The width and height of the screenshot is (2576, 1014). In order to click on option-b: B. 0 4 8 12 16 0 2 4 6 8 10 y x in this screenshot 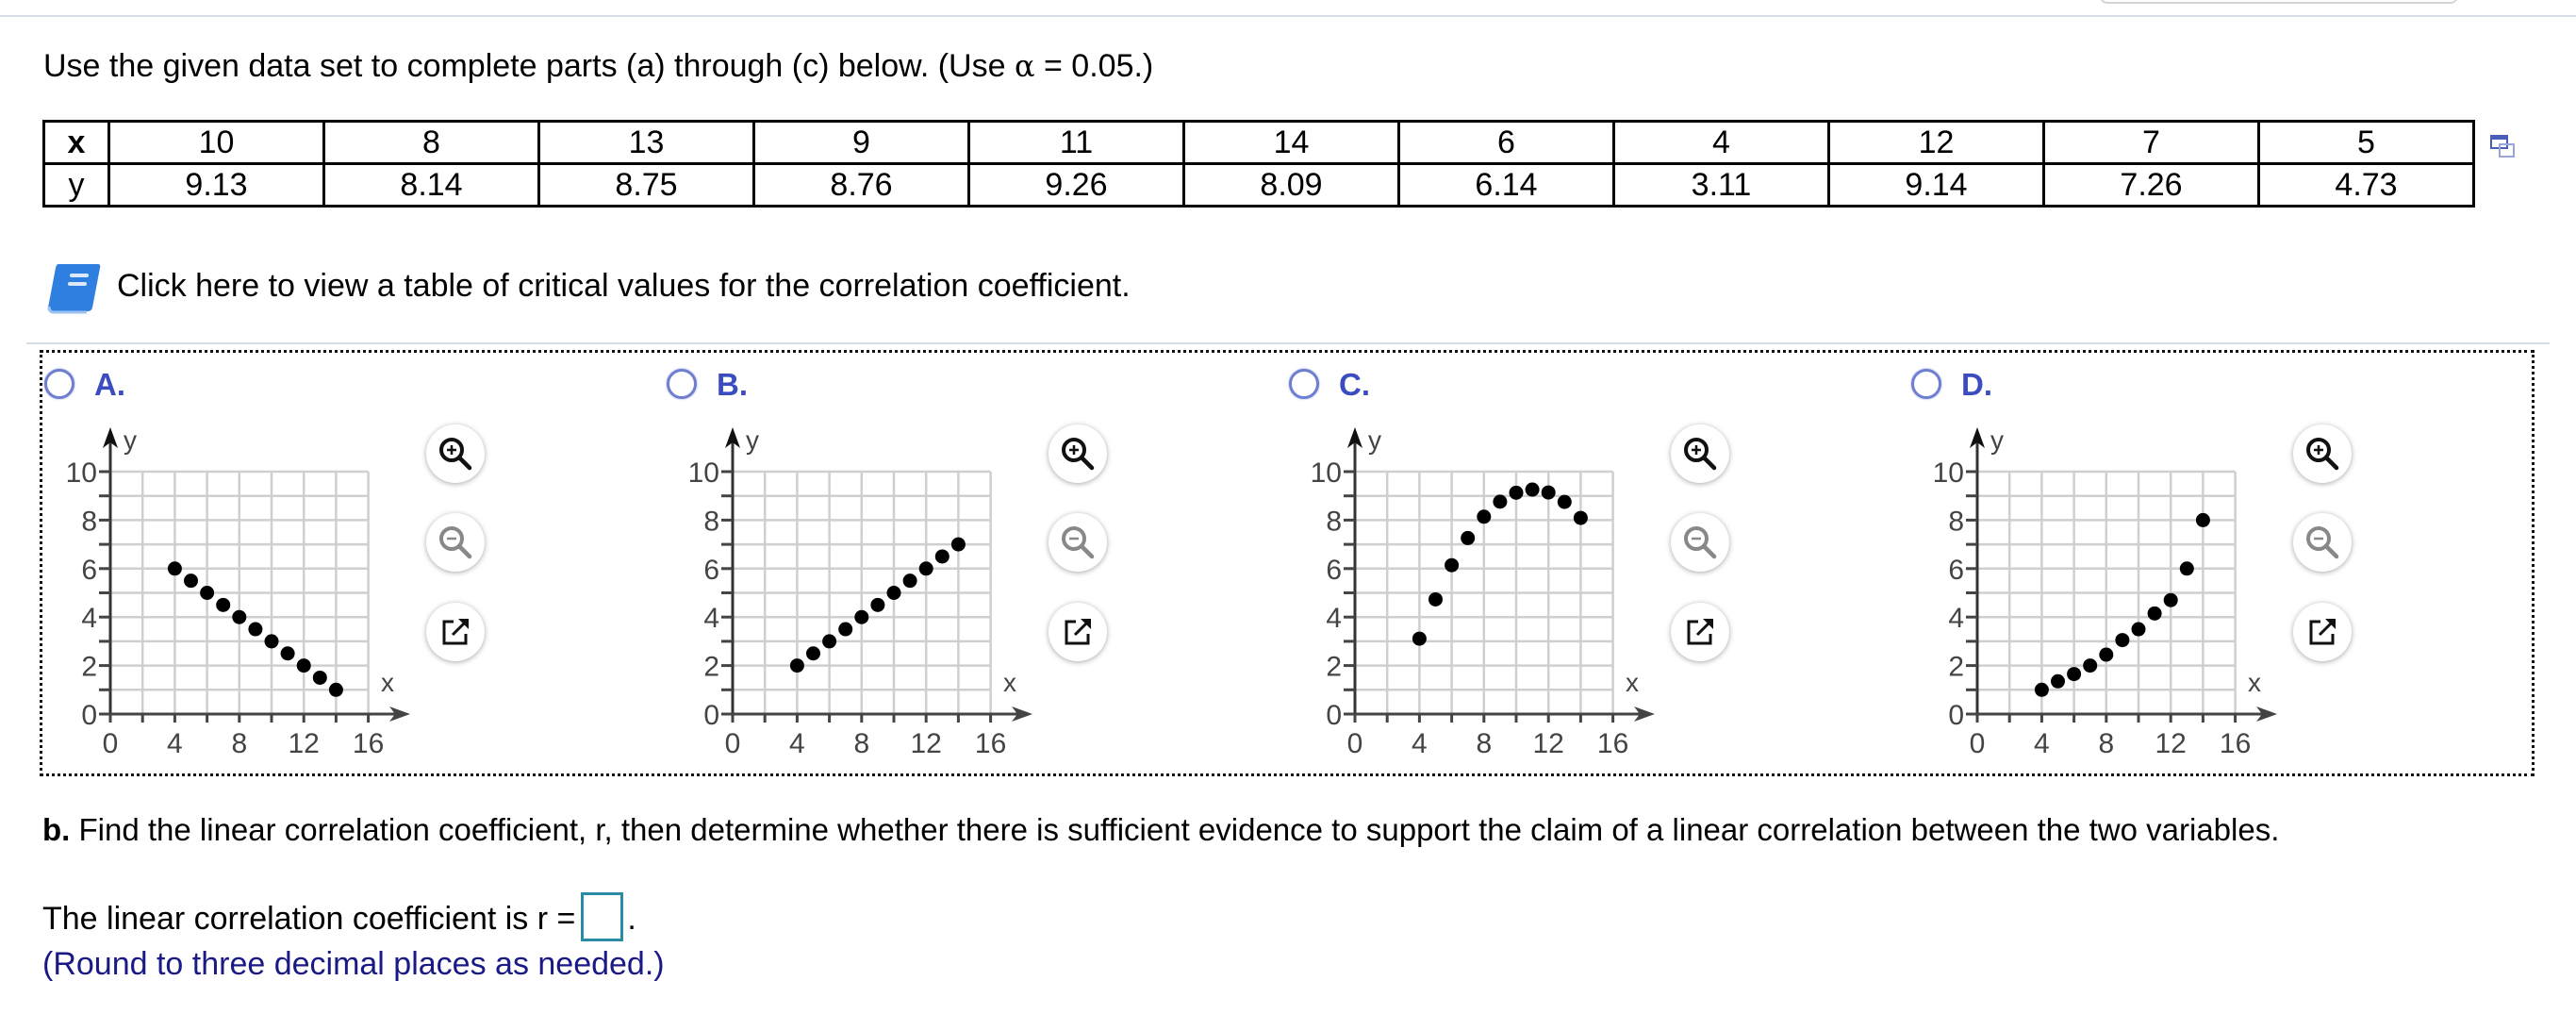, I will do `click(973, 563)`.